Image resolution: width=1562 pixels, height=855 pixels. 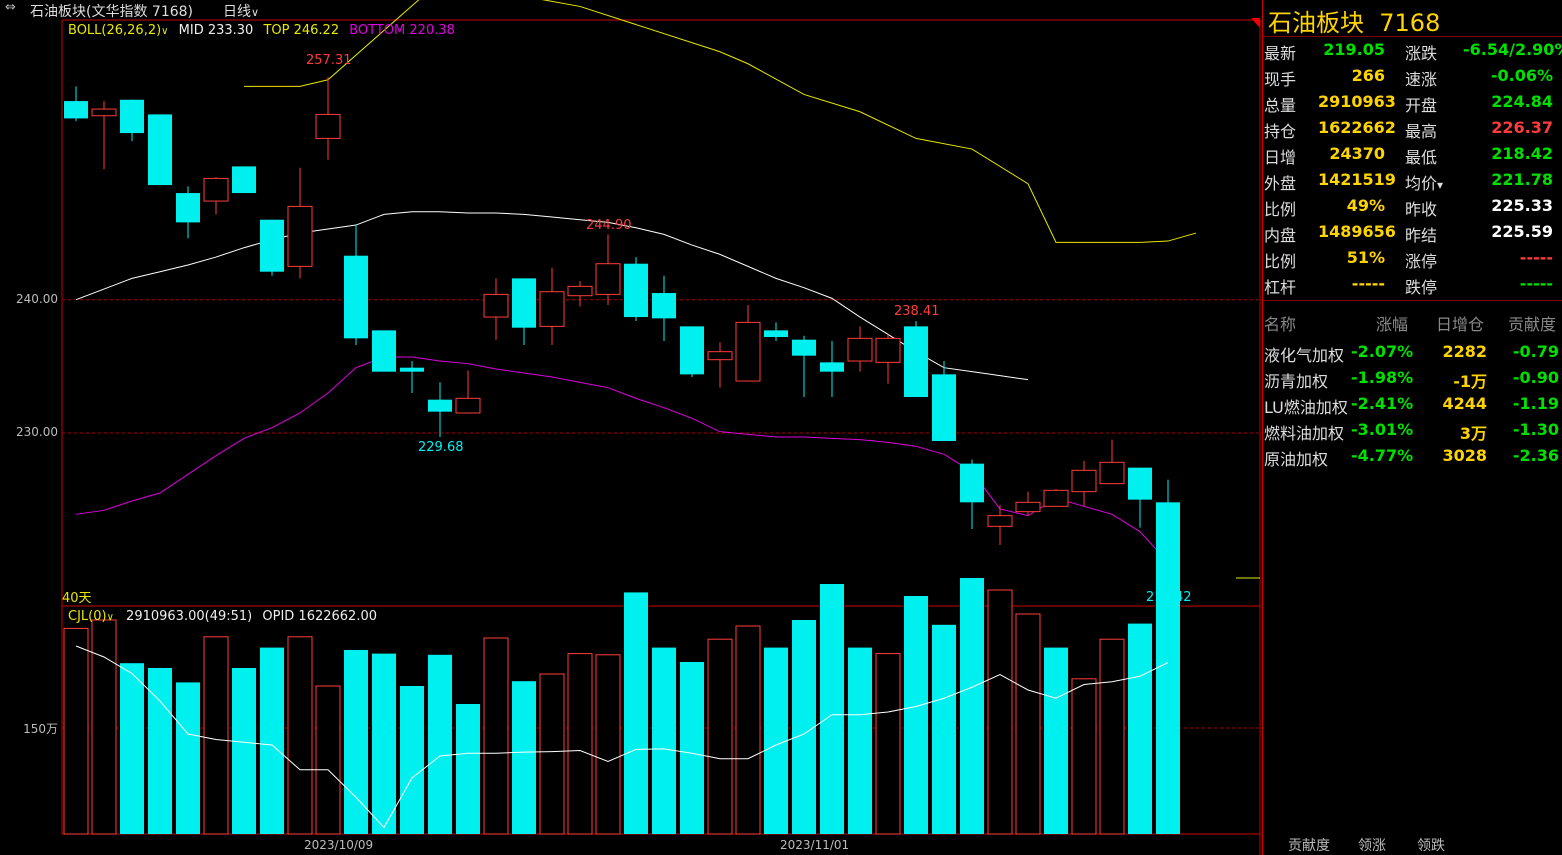 I want to click on vol-value: 2910963.00(49:51), so click(x=189, y=616).